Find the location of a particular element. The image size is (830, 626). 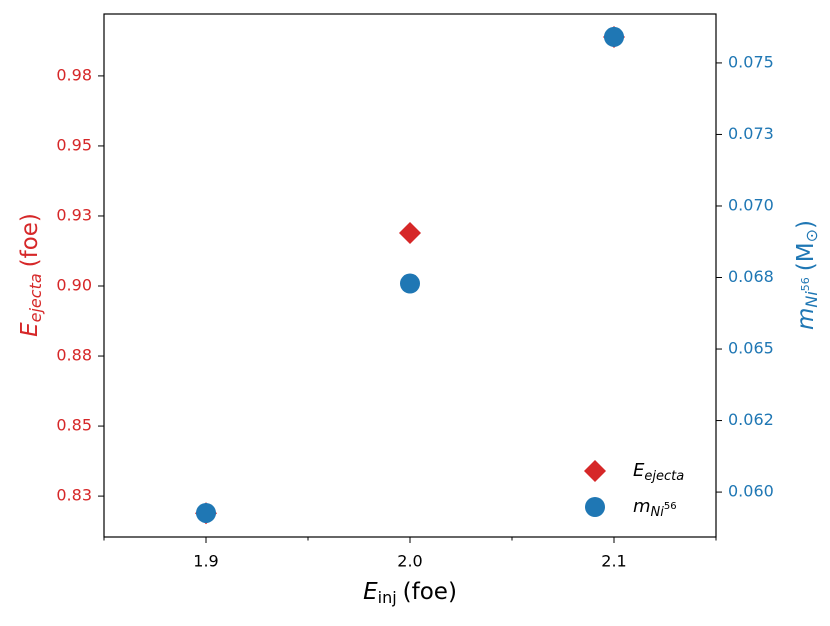

y-axis-label: Eejecta(foe) is located at coordinates (31, 275).